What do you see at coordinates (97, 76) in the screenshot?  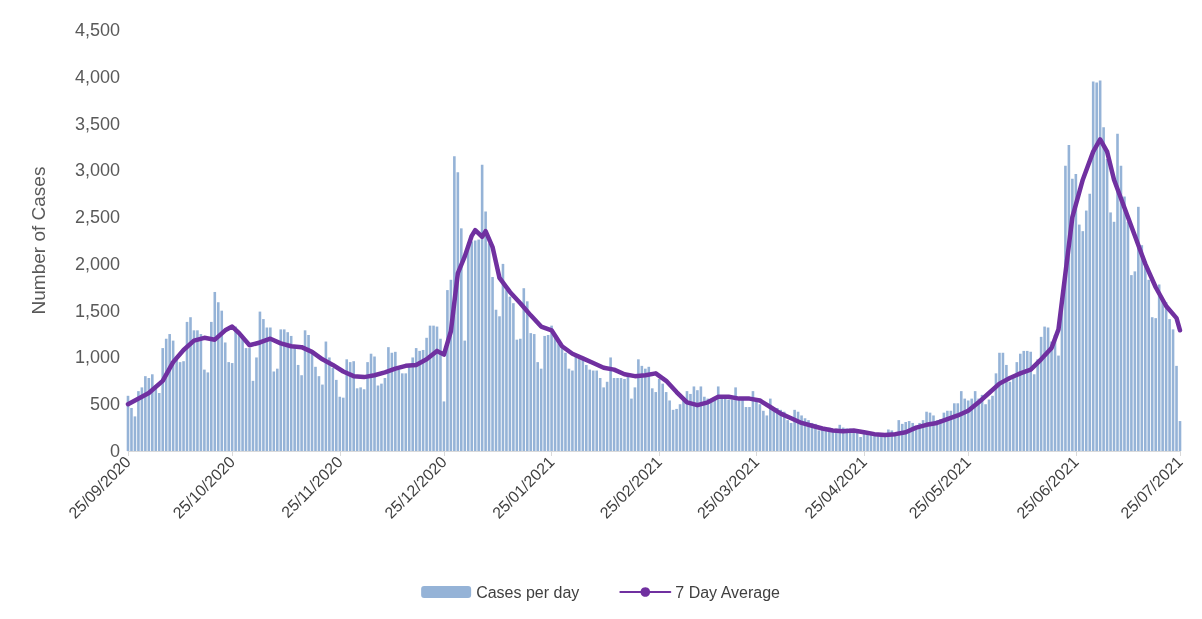 I see `y-tick-label: 4,000` at bounding box center [97, 76].